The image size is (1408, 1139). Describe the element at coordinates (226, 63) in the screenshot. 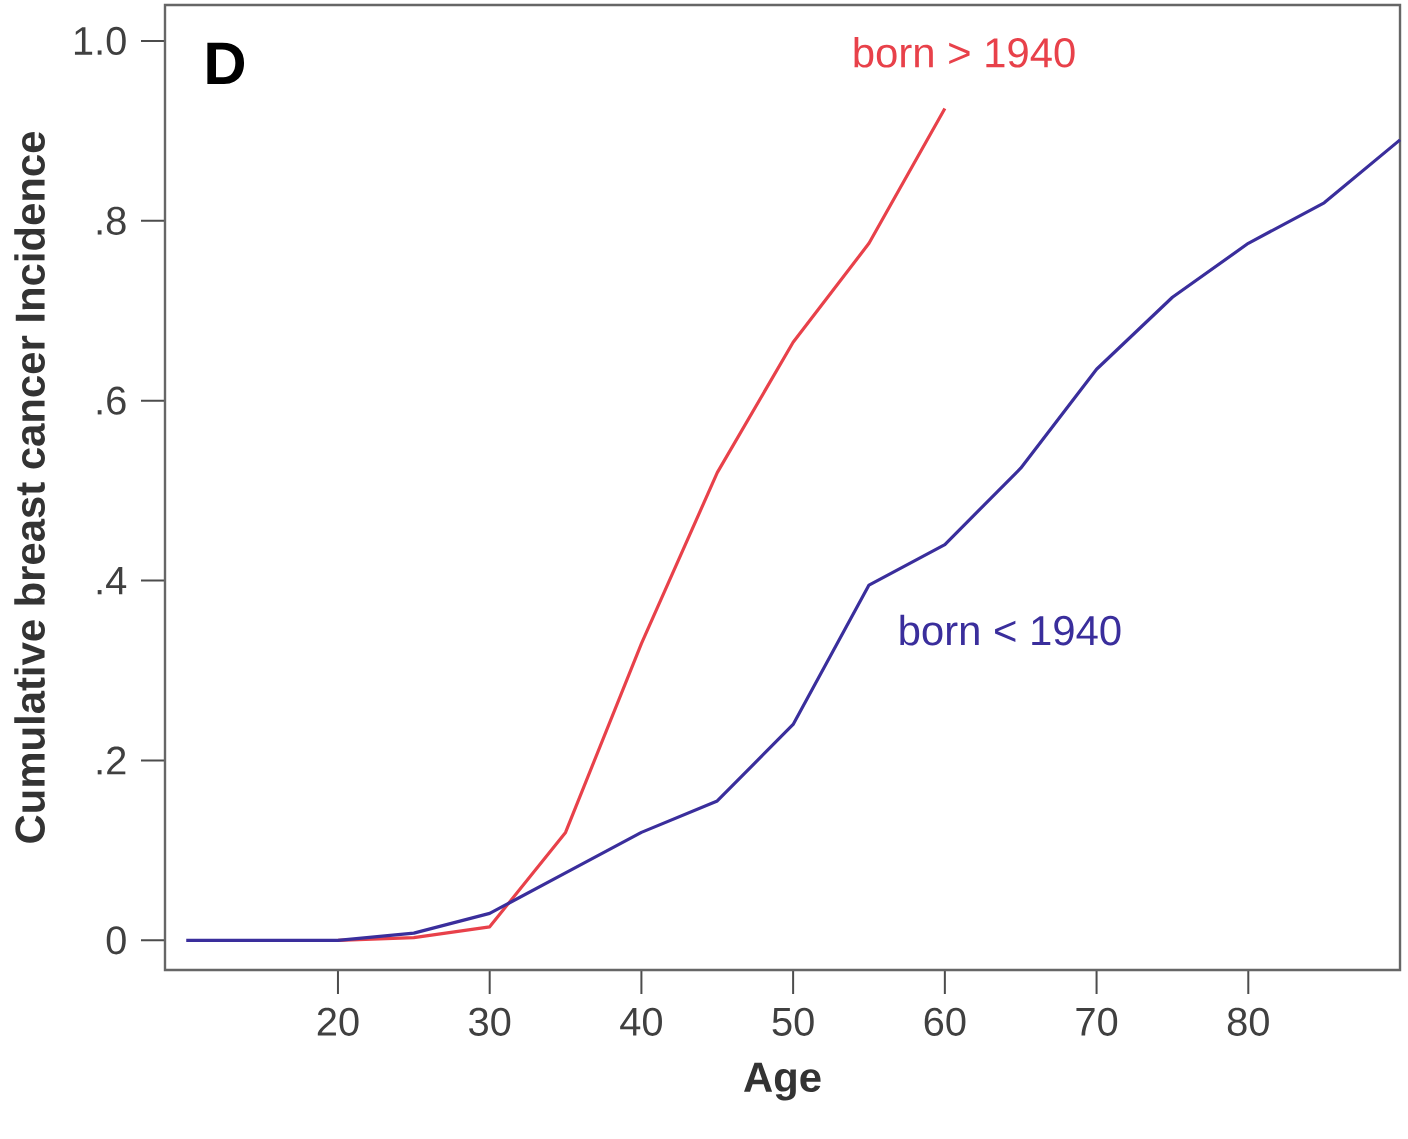

I see `chart-title: D` at that location.